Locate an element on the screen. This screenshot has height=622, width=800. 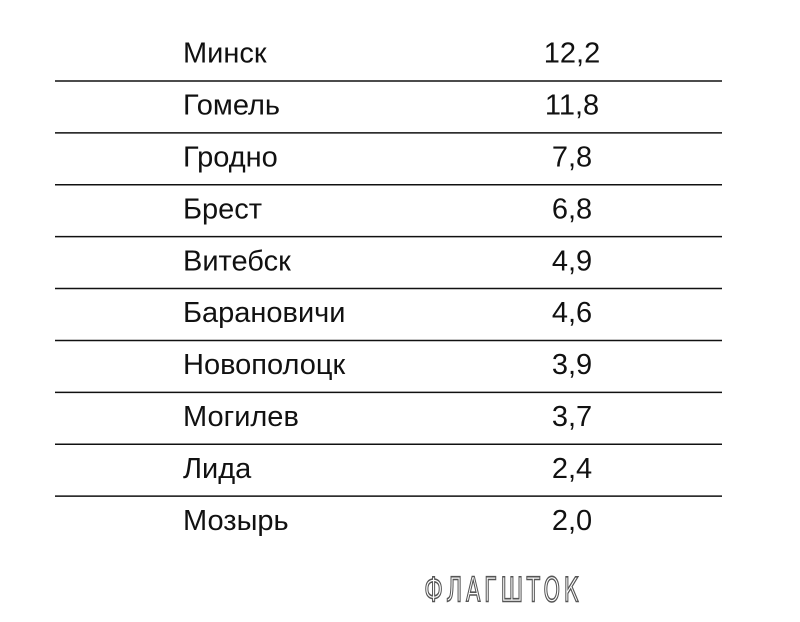
city-value: 11,8 is located at coordinates (572, 106).